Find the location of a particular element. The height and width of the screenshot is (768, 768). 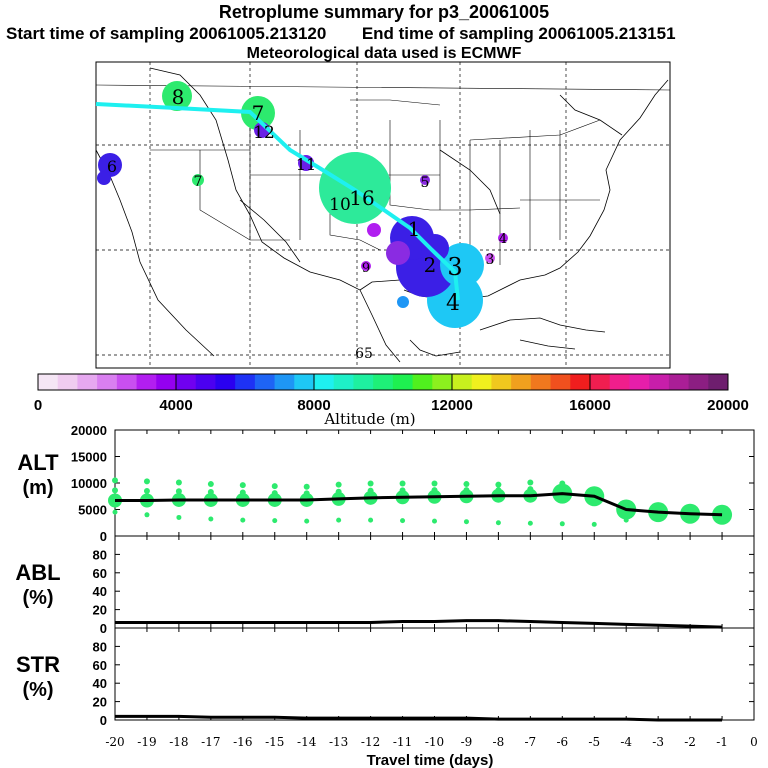

x-tick-label: -3 is located at coordinates (658, 742).